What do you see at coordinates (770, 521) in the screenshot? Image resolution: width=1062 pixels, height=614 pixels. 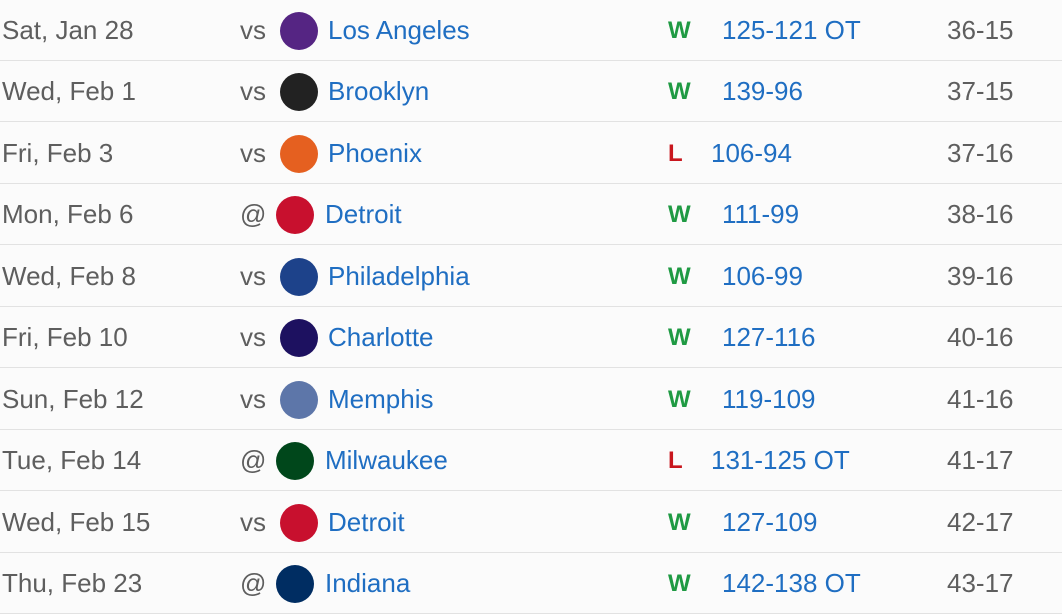 I see `score-link: 127-109` at bounding box center [770, 521].